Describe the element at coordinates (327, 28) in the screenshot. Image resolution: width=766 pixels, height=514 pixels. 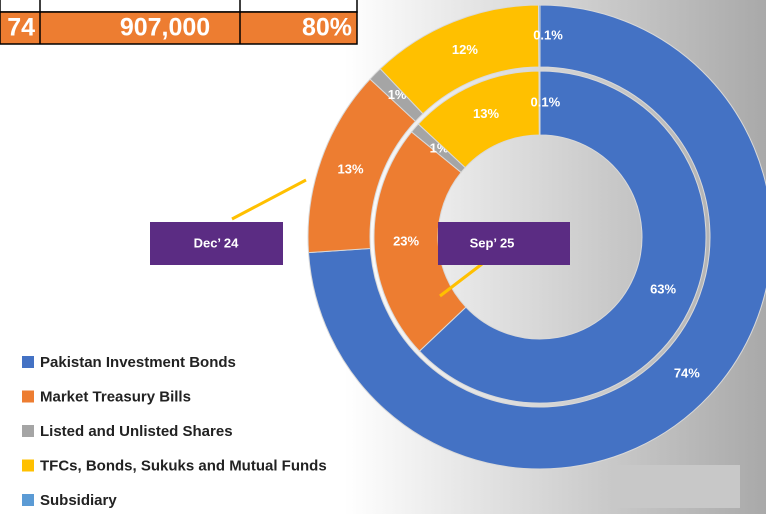
I see `table-cell: 80%` at that location.